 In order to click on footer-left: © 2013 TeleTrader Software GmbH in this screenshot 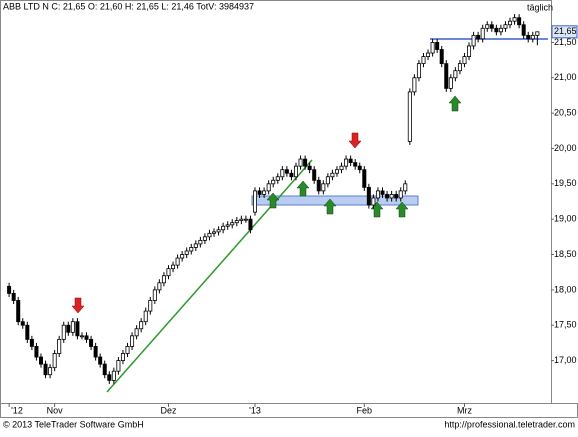, I will do `click(73, 424)`.